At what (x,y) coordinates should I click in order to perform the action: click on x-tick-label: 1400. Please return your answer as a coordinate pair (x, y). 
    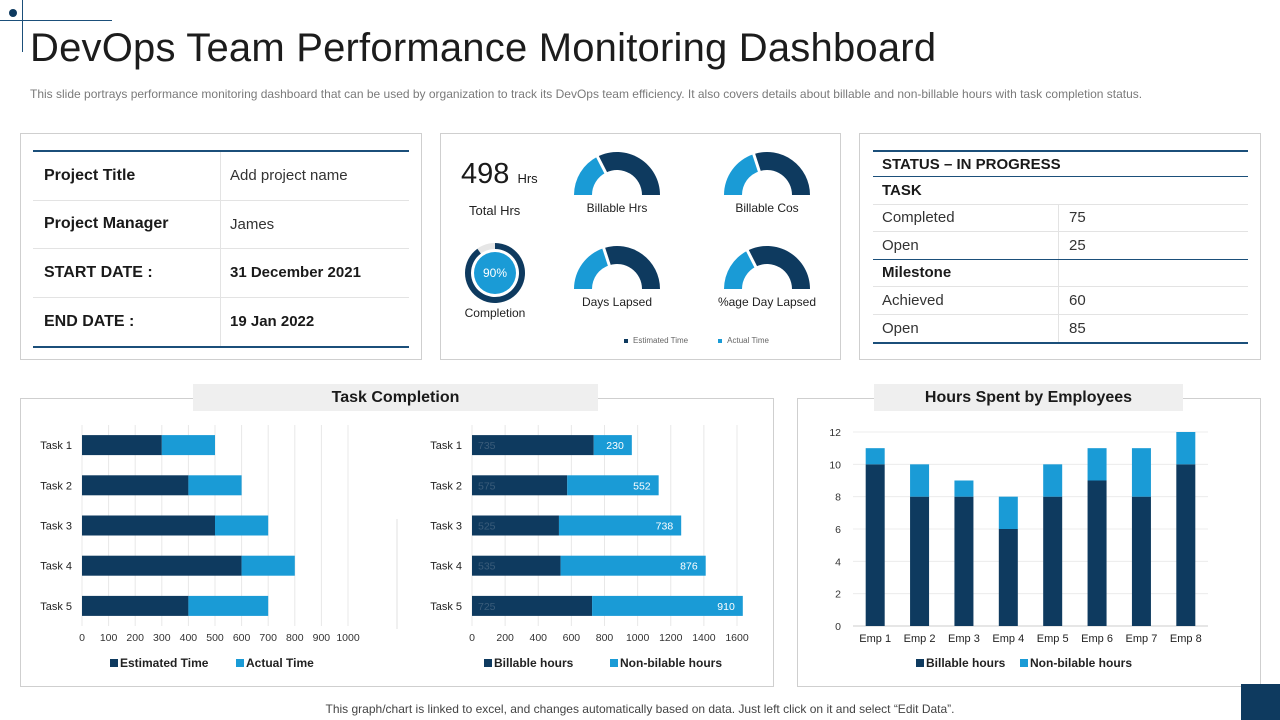
    Looking at the image, I should click on (704, 638).